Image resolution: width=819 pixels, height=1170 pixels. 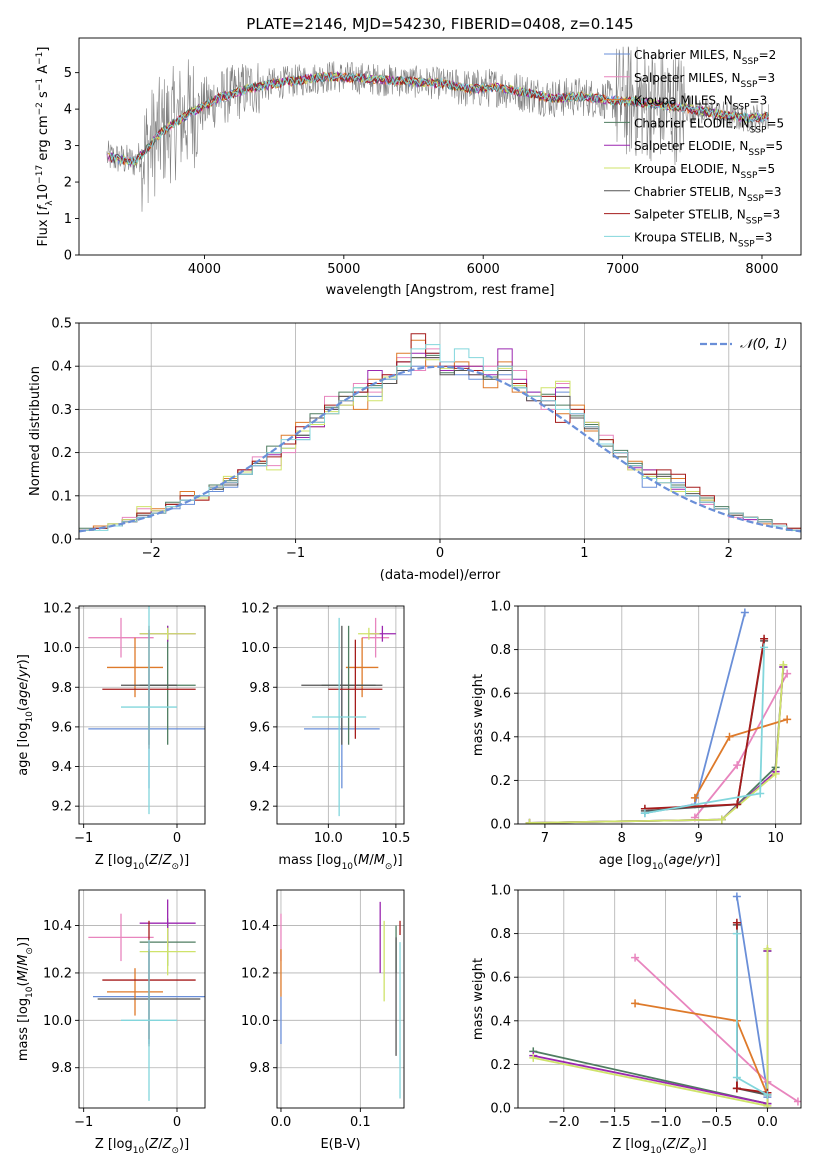 What do you see at coordinates (43, 206) in the screenshot?
I see `label-part: f` at bounding box center [43, 206].